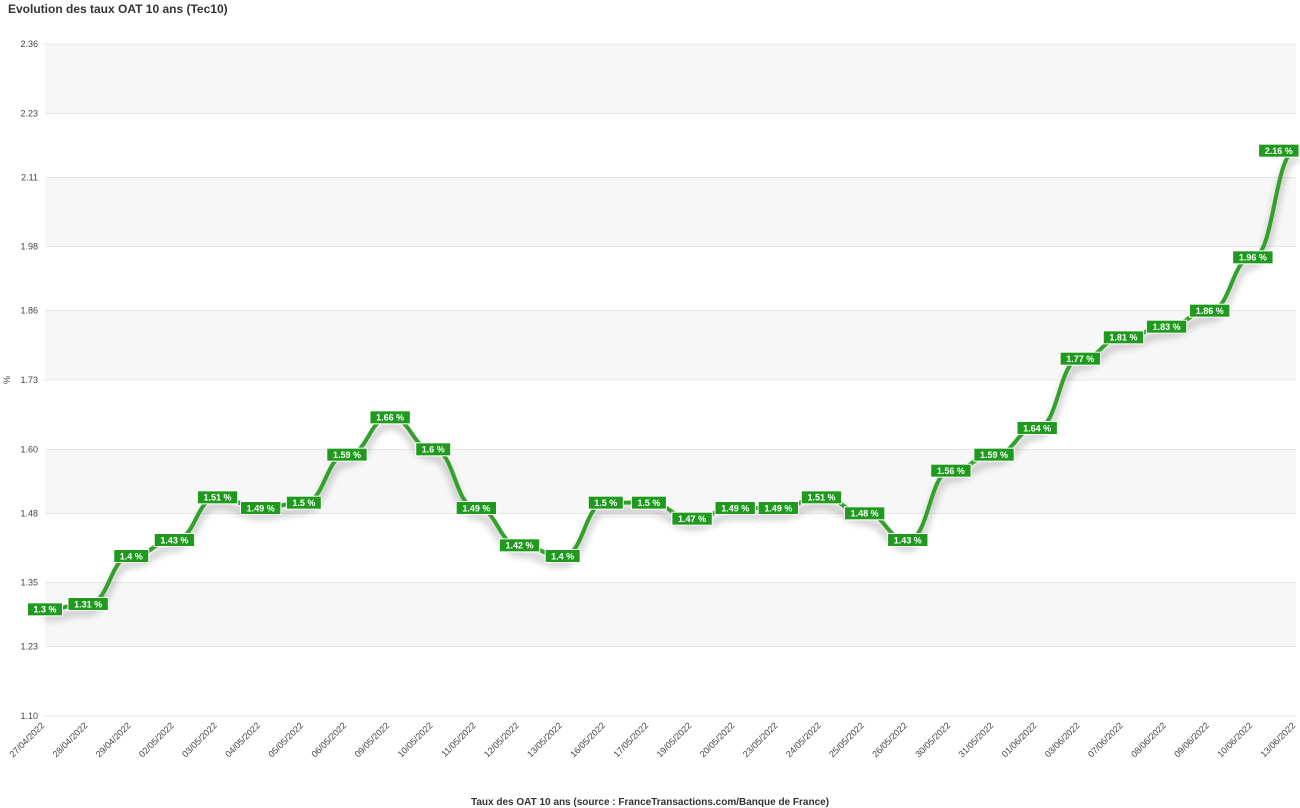  I want to click on data-label: 1.96 %, so click(1253, 257).